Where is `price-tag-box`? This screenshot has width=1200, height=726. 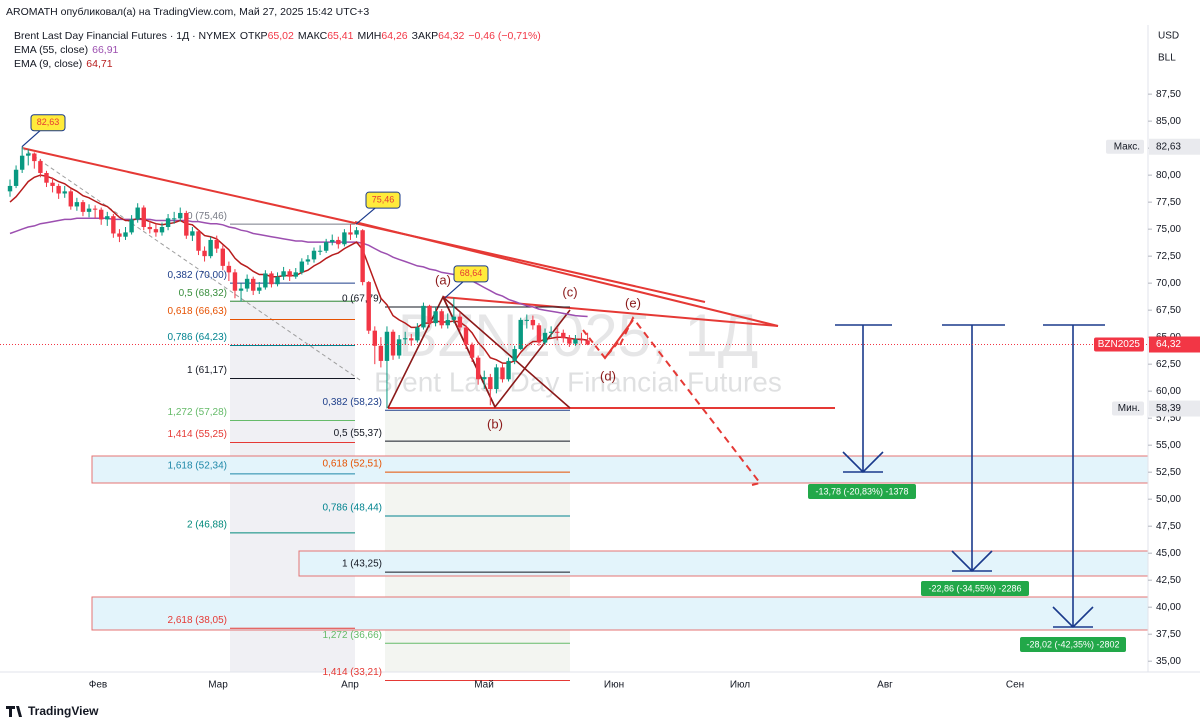
price-tag-box is located at coordinates (1174, 408).